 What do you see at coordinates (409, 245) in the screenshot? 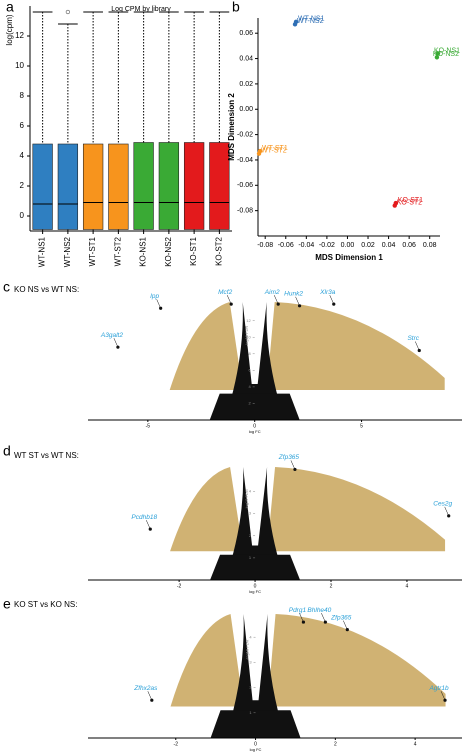
I see `x-tick-label: 0.06` at bounding box center [409, 245].